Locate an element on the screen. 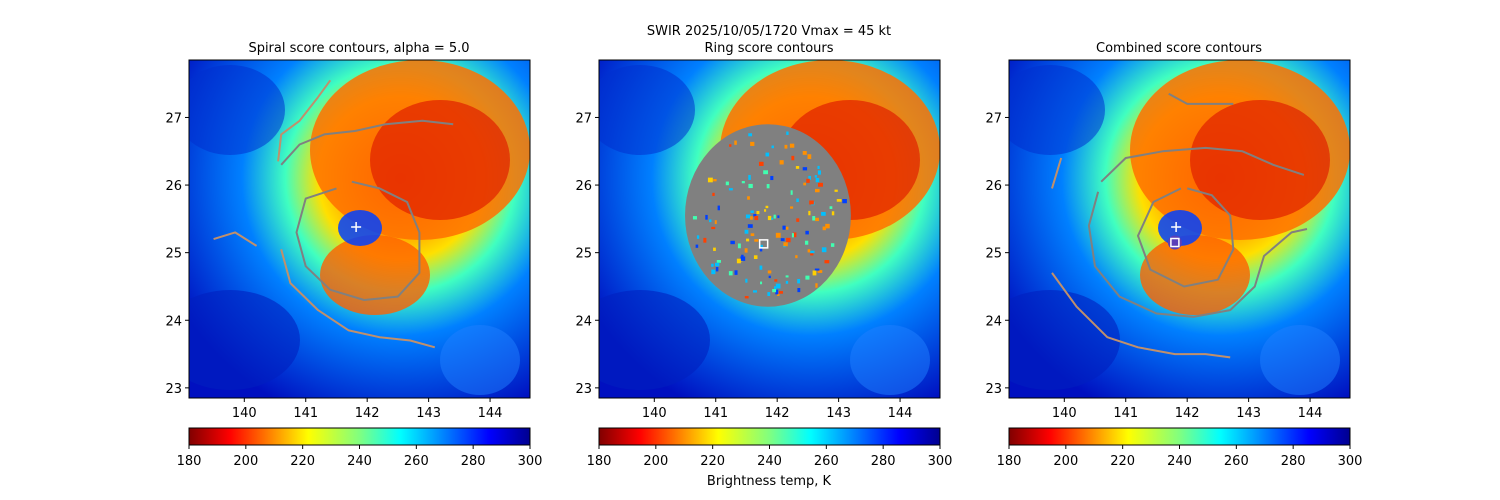 Image resolution: width=1500 pixels, height=500 pixels. colorbar-tick-label: 280 is located at coordinates (883, 461).